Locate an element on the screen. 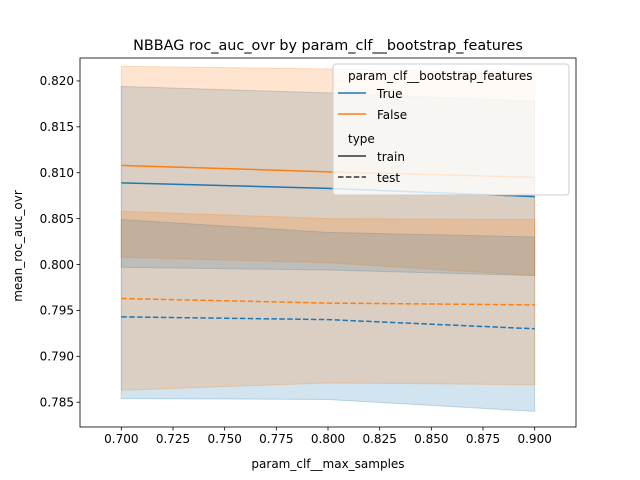  legend-label-test: test is located at coordinates (388, 178).